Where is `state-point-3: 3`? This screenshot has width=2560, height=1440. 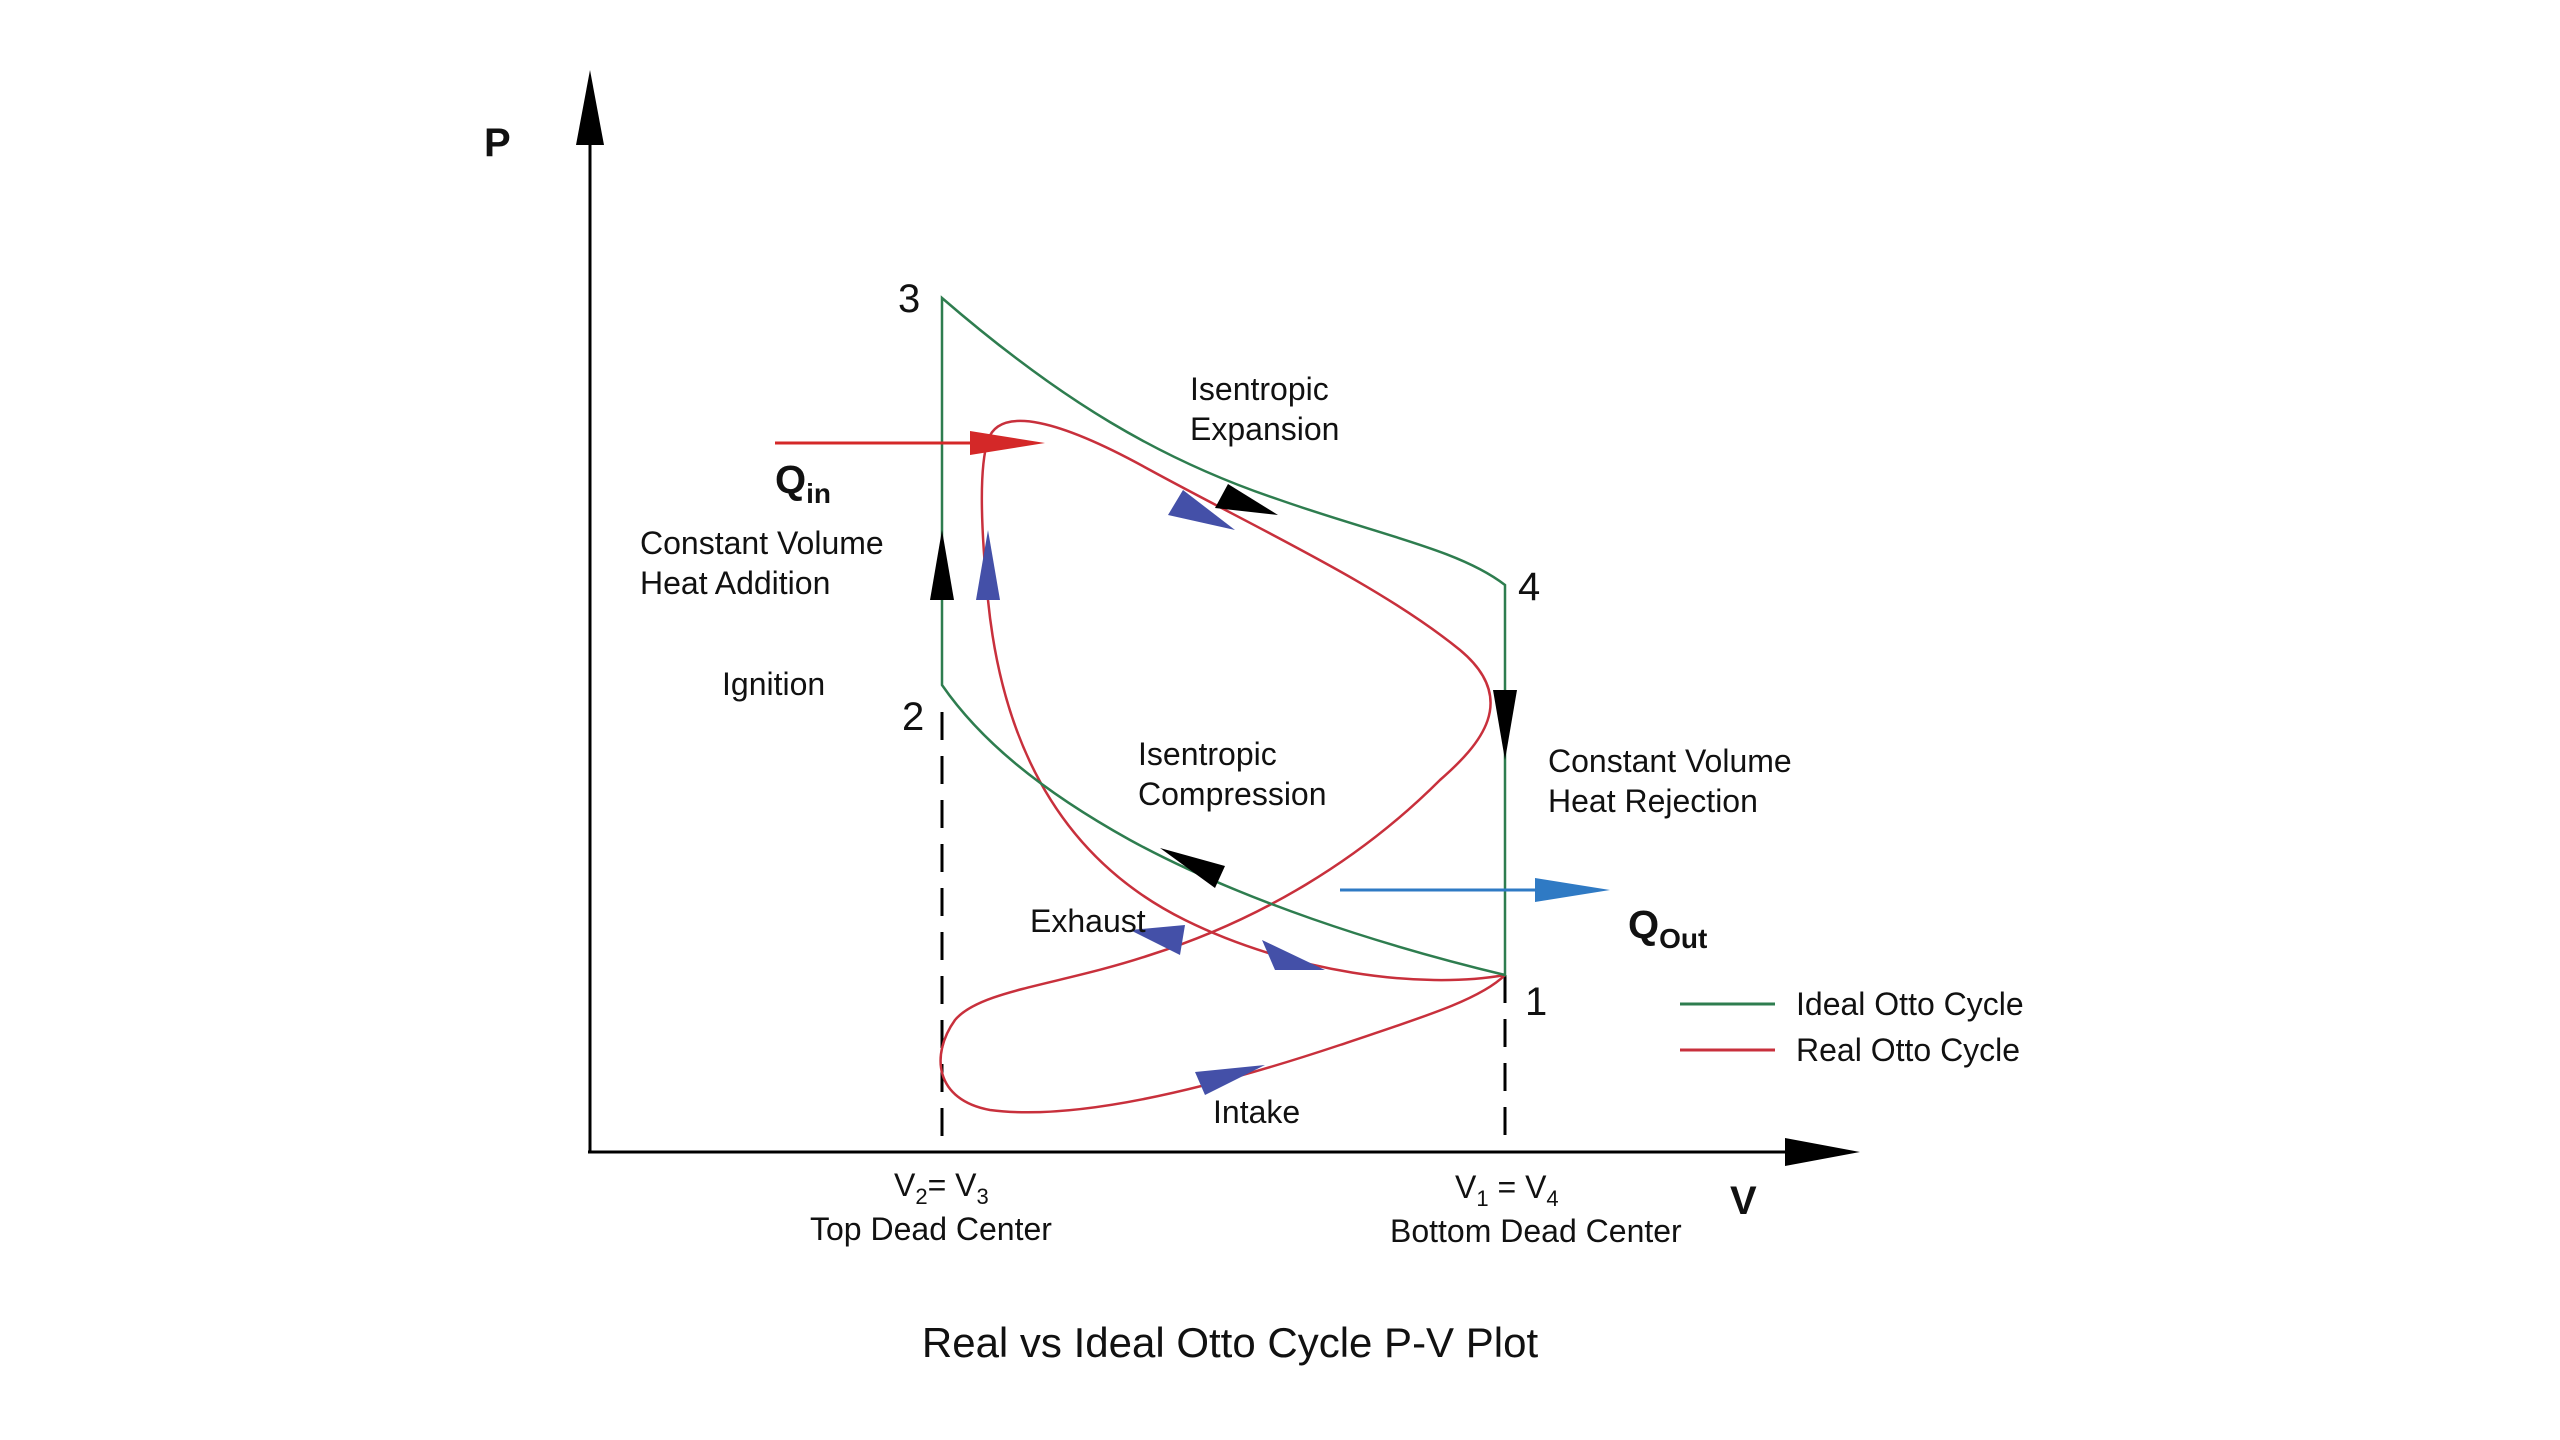 state-point-3: 3 is located at coordinates (909, 299).